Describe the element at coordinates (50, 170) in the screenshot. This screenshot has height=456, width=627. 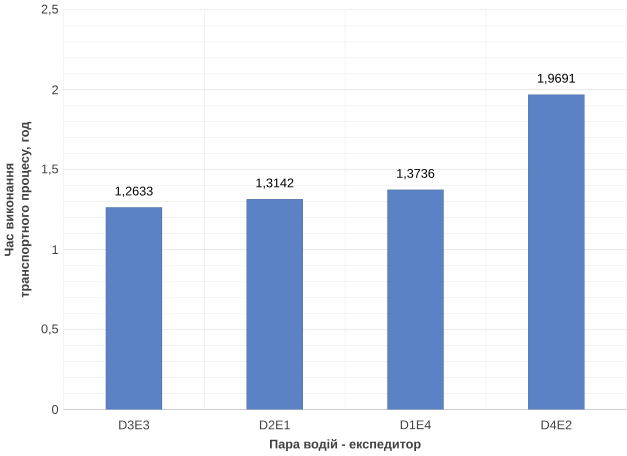
I see `y-tick-label: 1,5` at that location.